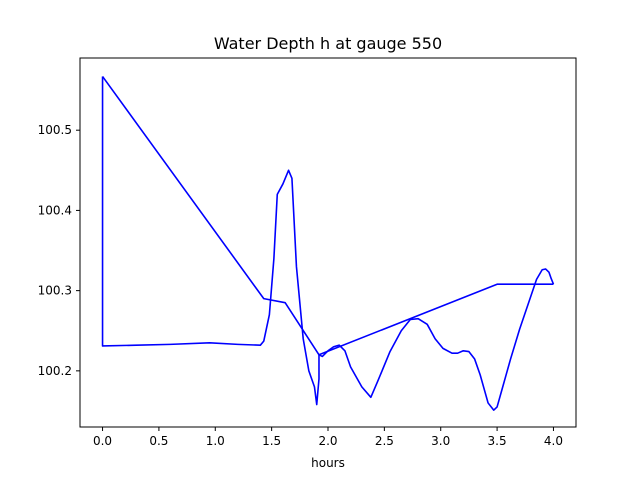 The height and width of the screenshot is (480, 640). Describe the element at coordinates (158, 441) in the screenshot. I see `x-tick-label: 0.5` at that location.